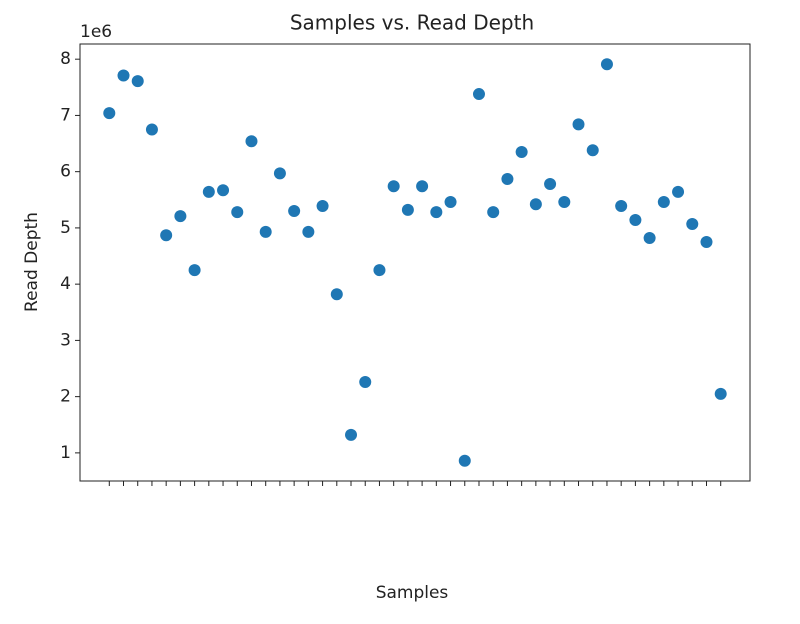  Describe the element at coordinates (412, 593) in the screenshot. I see `x-axis-label: Samples` at that location.